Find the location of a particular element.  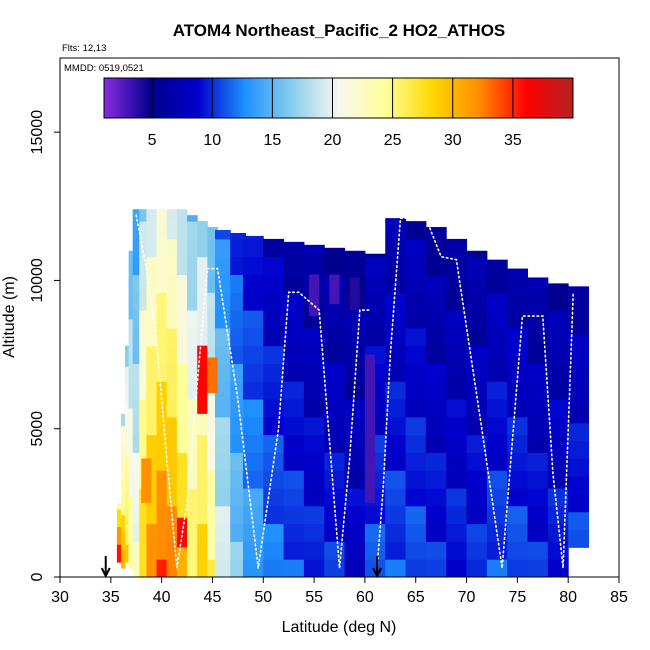

colorbar-ticks: 5 10 15 20 25 30 35 is located at coordinates (335, 113).